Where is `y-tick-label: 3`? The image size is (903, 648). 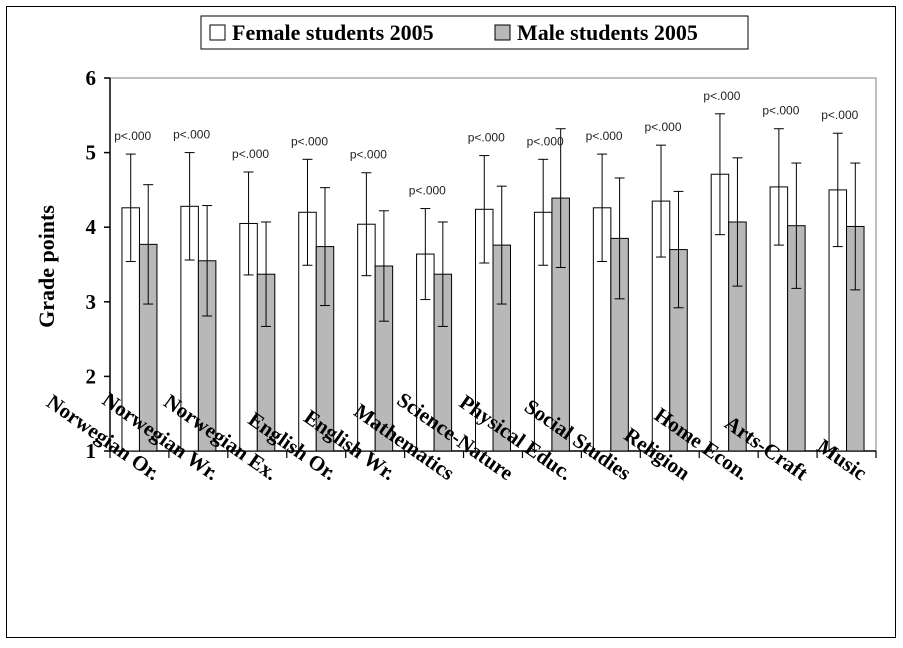 y-tick-label: 3 is located at coordinates (91, 302).